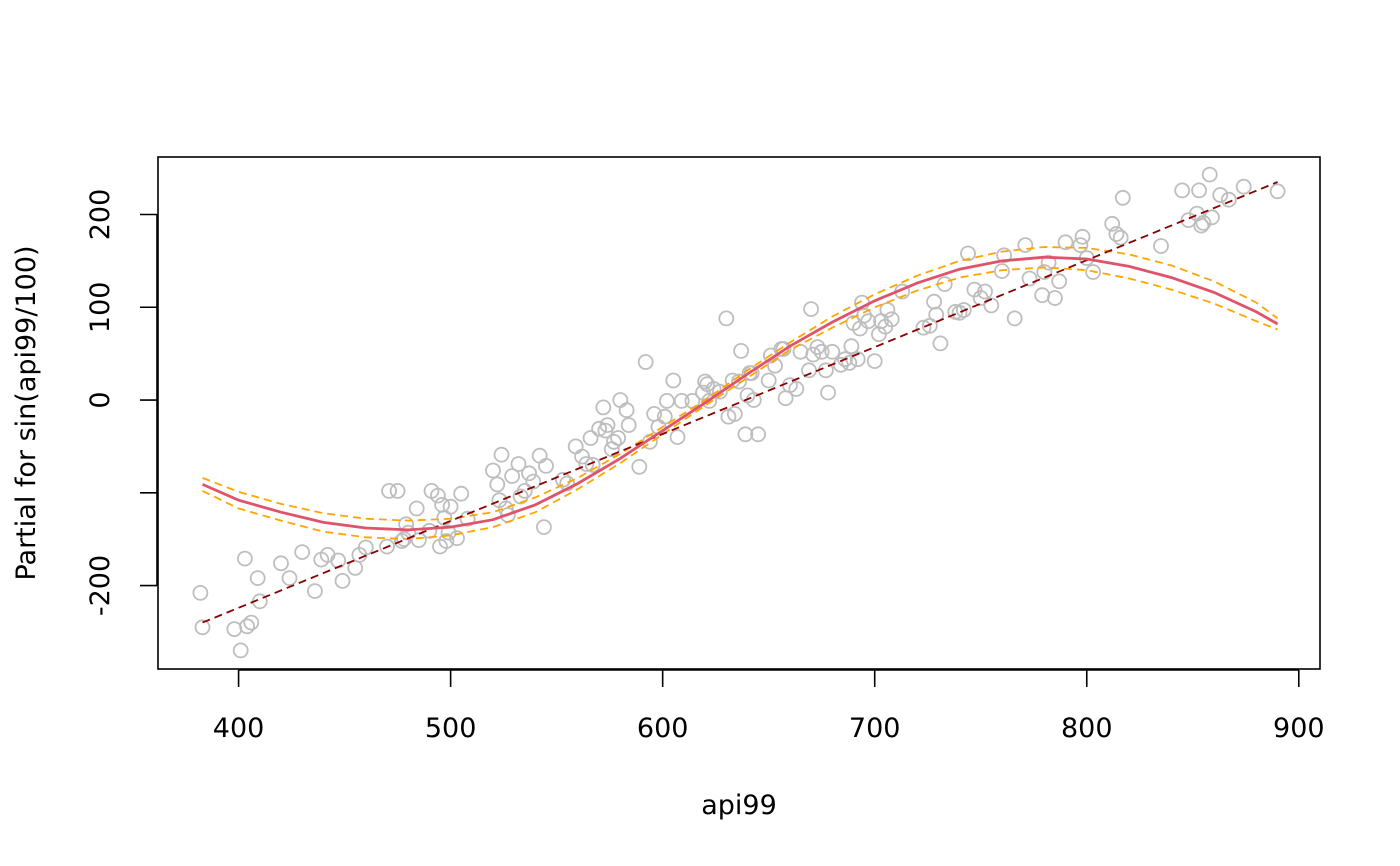 Image resolution: width=1400 pixels, height=866 pixels. What do you see at coordinates (1087, 728) in the screenshot?
I see `x-tick-label: 800` at bounding box center [1087, 728].